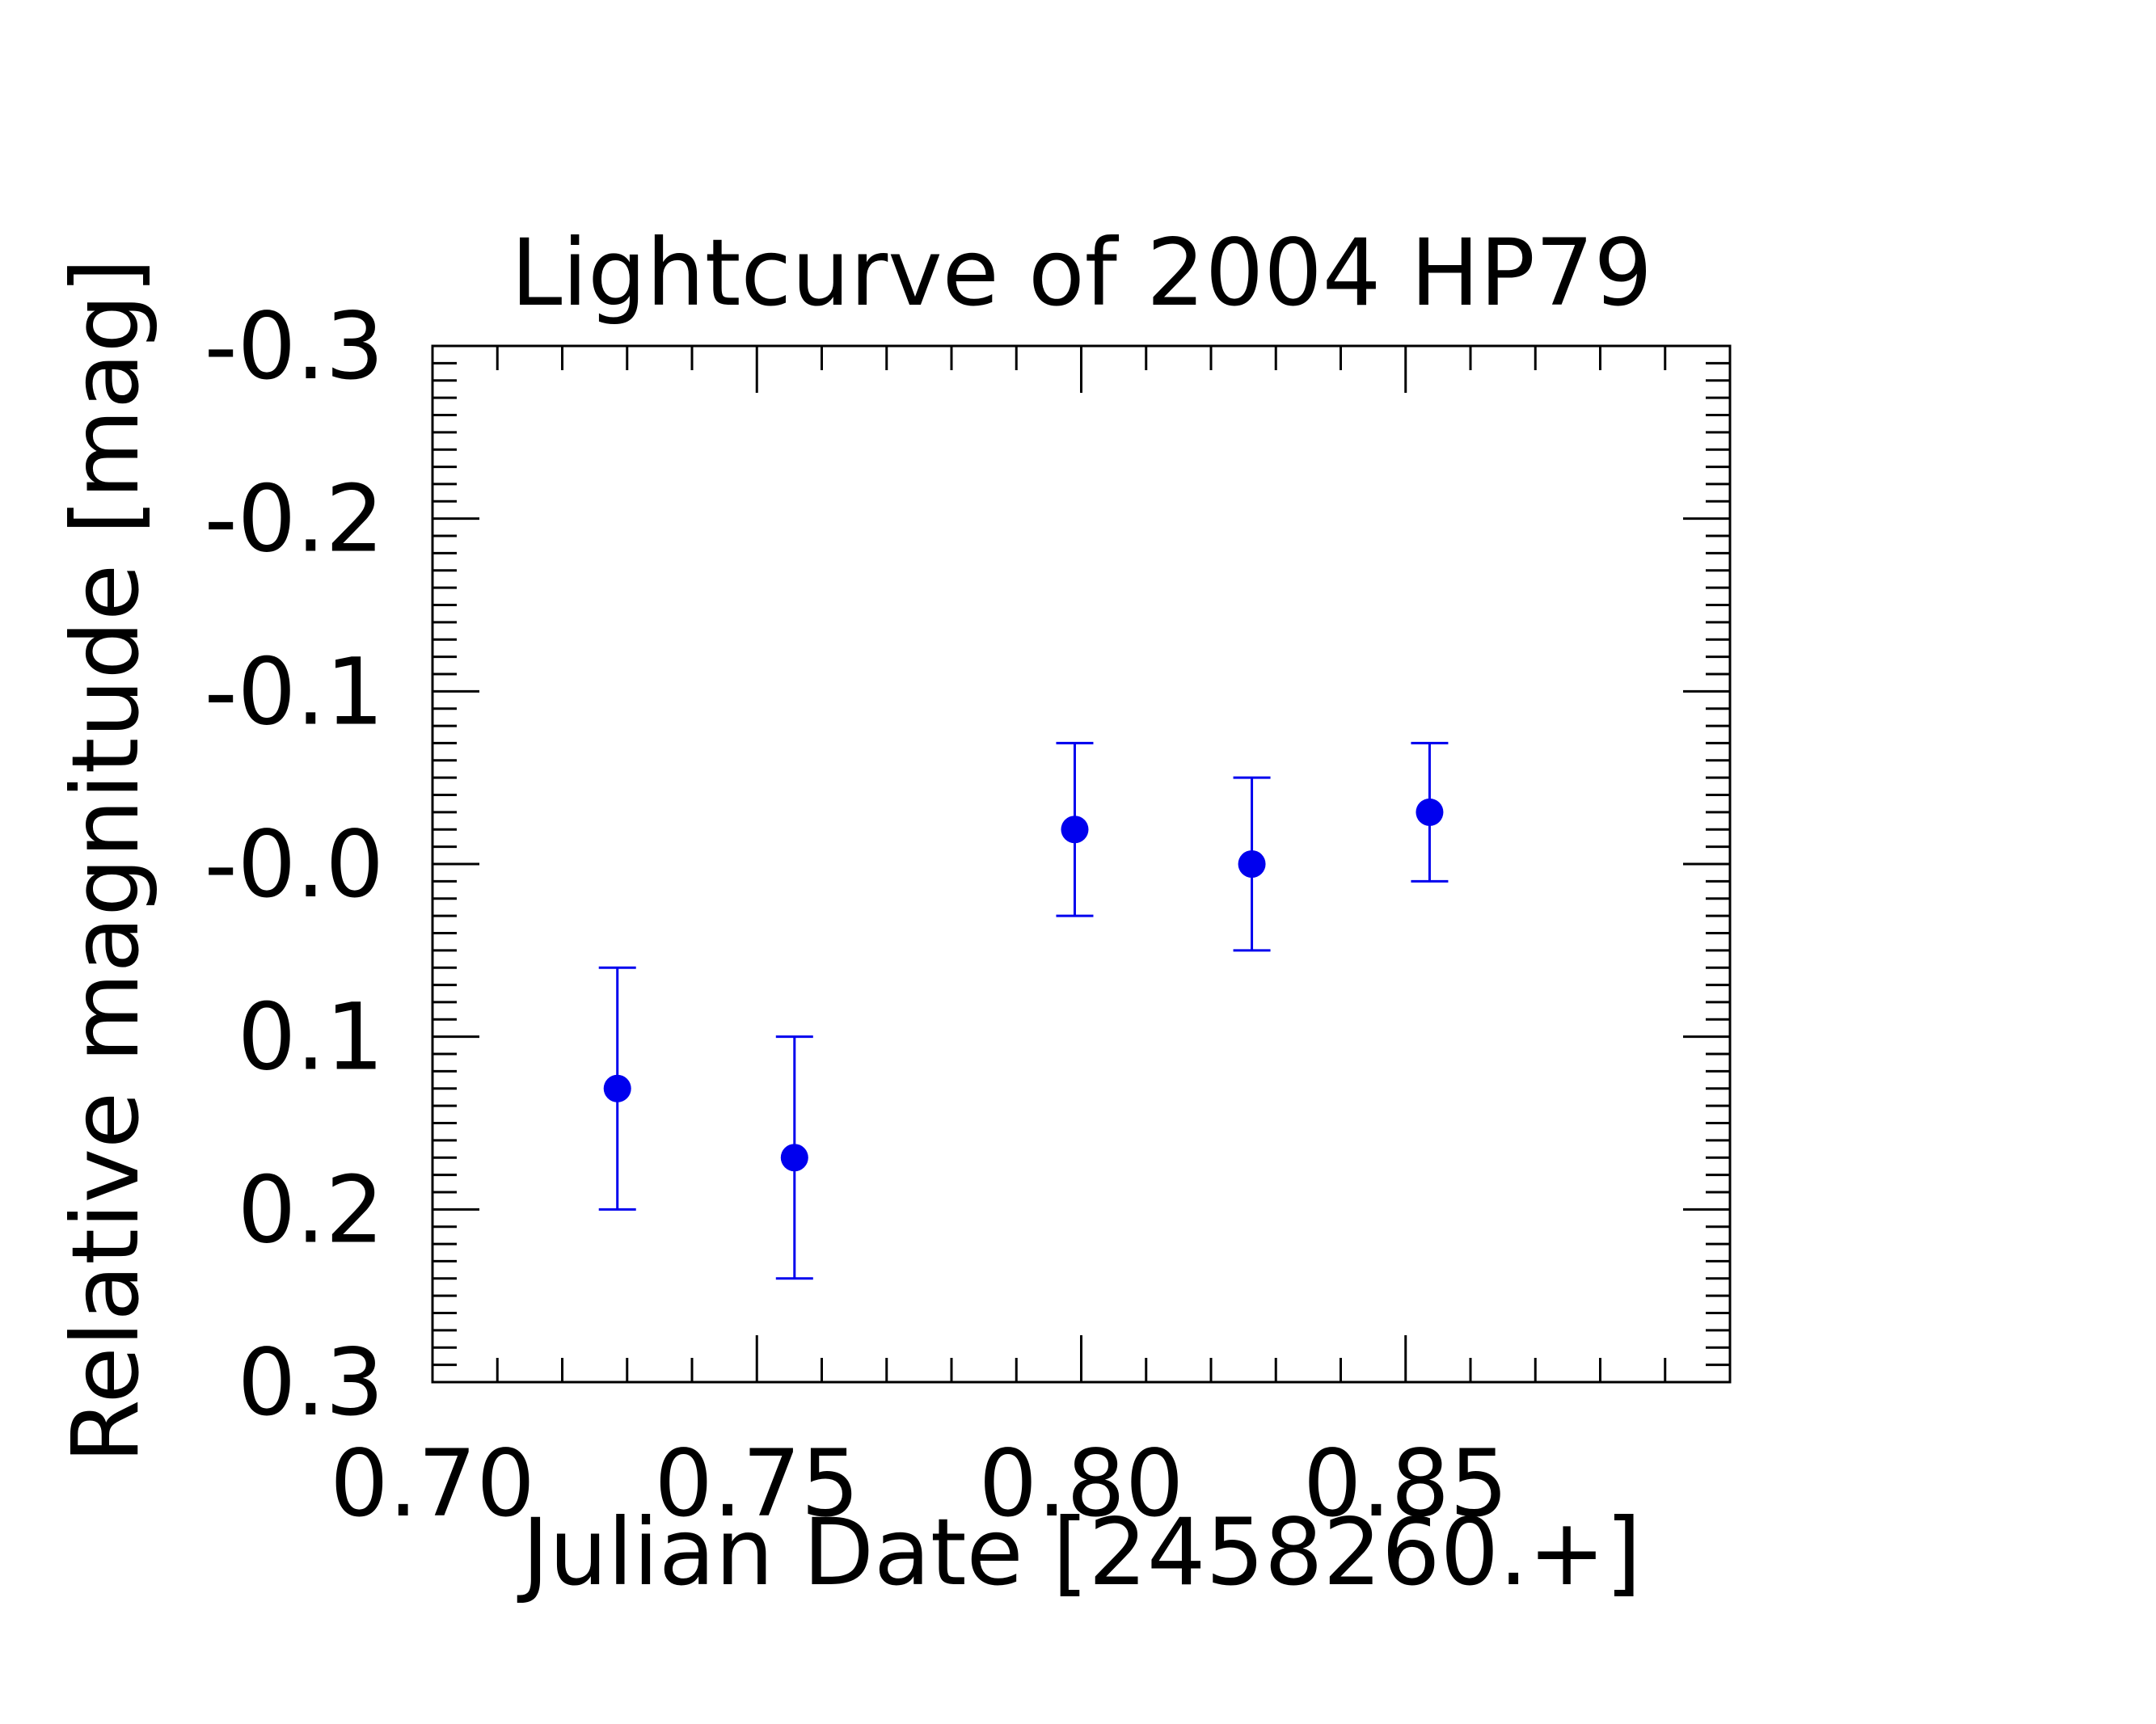  I want to click on y-tick-label: 0.3, so click(311, 1382).